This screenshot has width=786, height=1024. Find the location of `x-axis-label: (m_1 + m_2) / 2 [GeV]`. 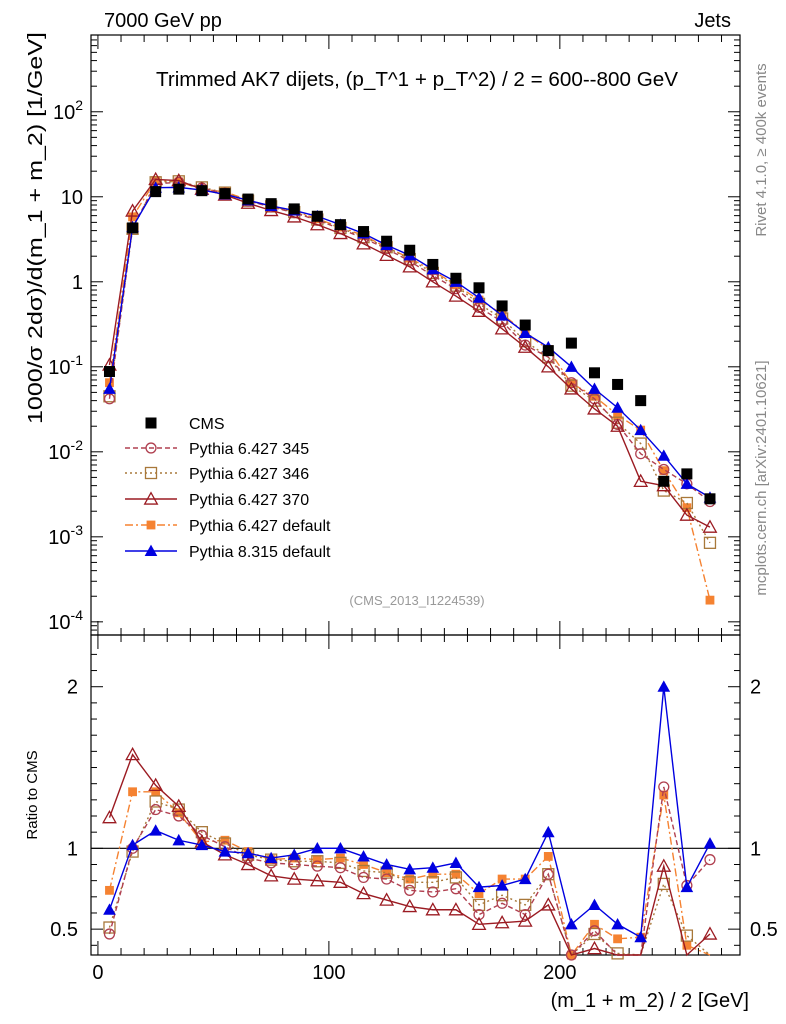

x-axis-label: (m_1 + m_2) / 2 [GeV] is located at coordinates (650, 1001).